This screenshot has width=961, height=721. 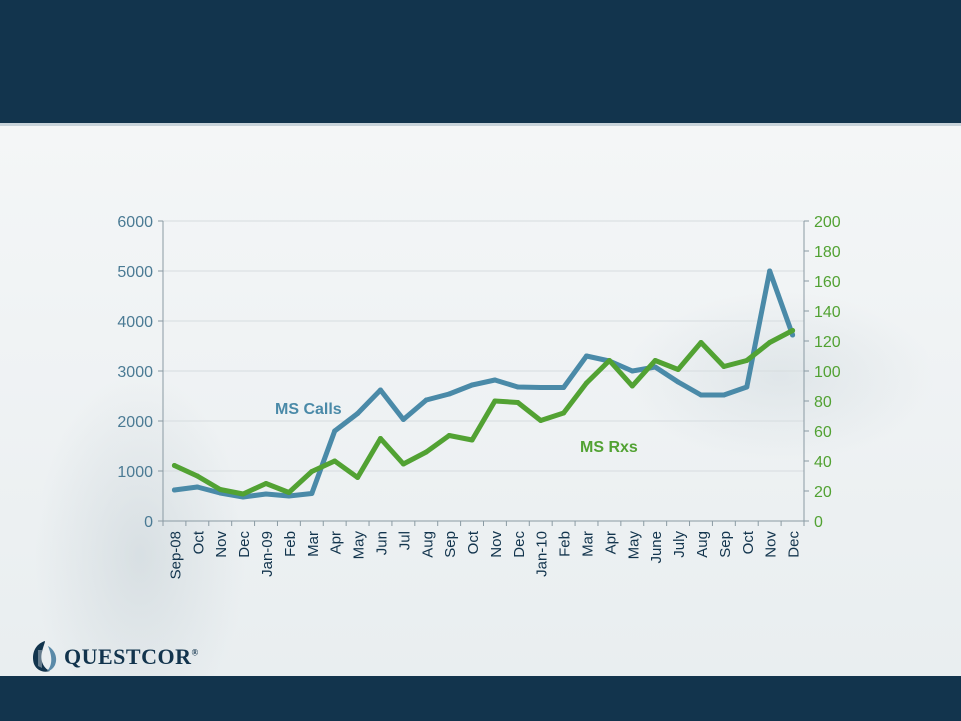 What do you see at coordinates (404, 540) in the screenshot?
I see `x-tick-label: Jul` at bounding box center [404, 540].